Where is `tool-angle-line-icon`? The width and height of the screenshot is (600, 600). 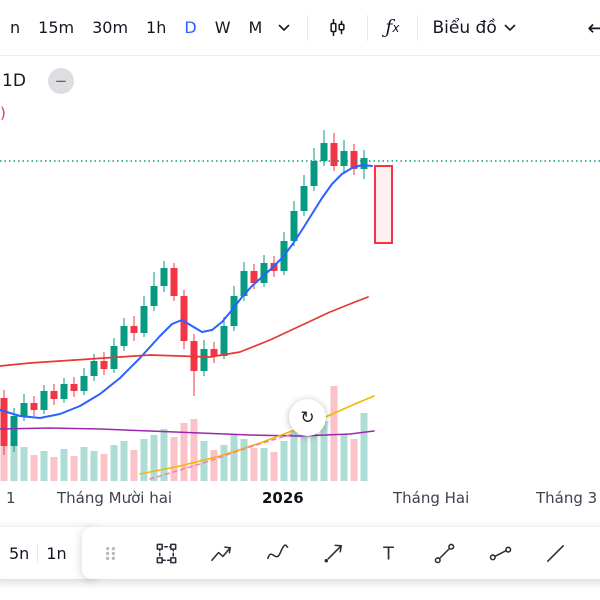 tool-angle-line-icon is located at coordinates (500, 553).